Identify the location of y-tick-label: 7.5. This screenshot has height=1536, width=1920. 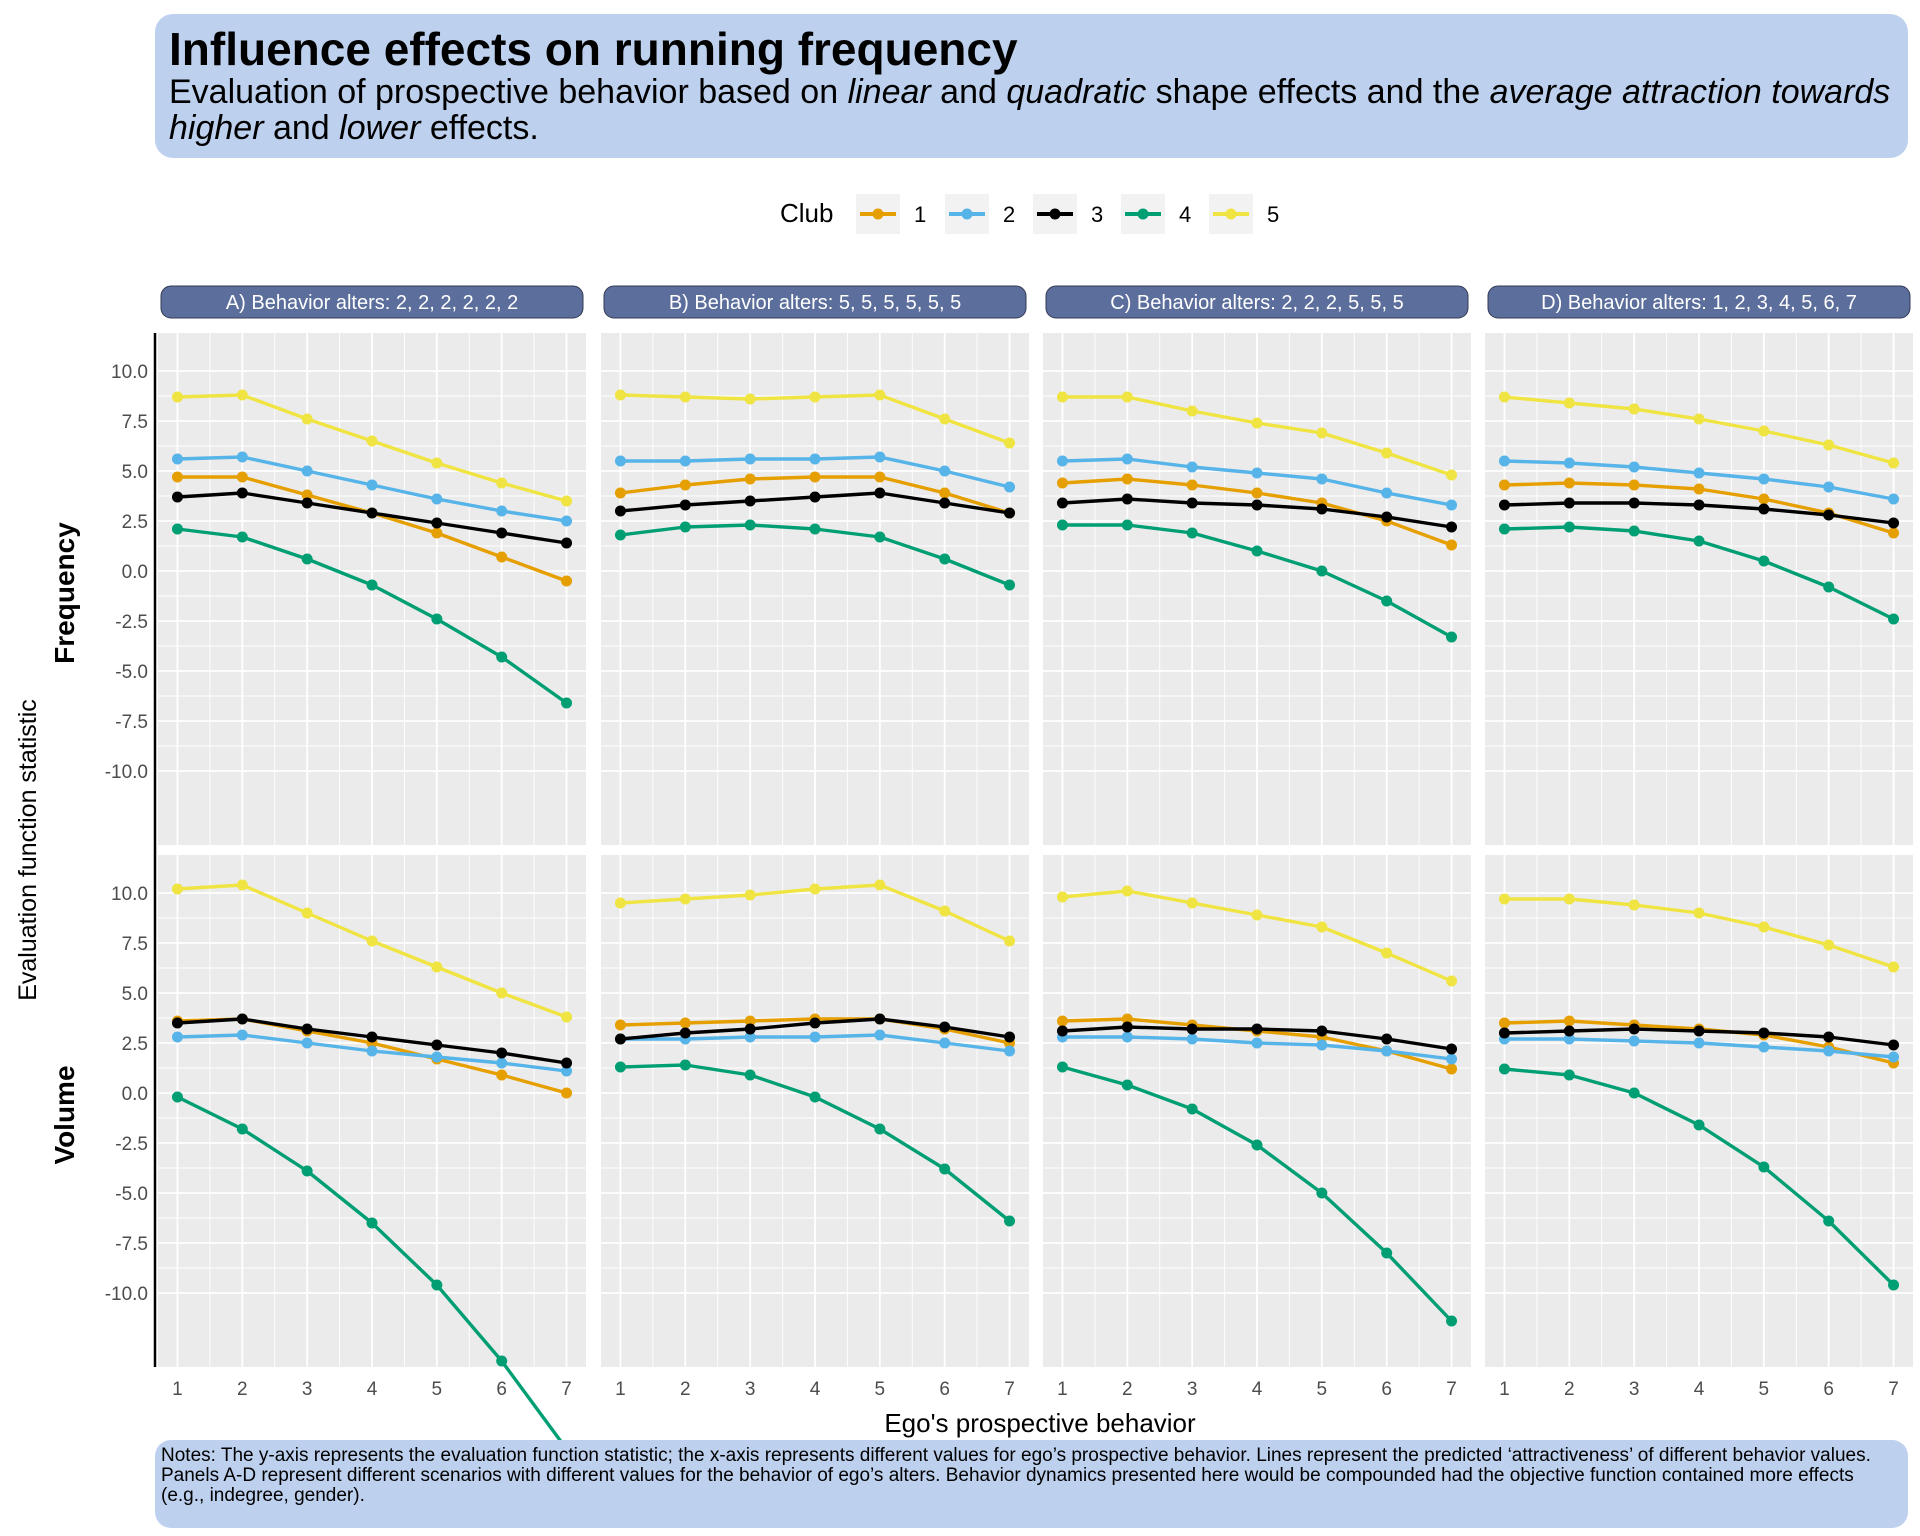
(135, 944).